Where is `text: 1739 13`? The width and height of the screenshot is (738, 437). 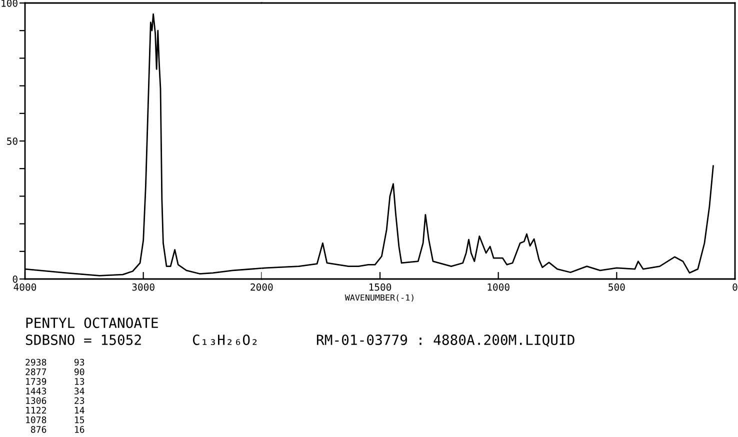 text: 1739 13 is located at coordinates (55, 381).